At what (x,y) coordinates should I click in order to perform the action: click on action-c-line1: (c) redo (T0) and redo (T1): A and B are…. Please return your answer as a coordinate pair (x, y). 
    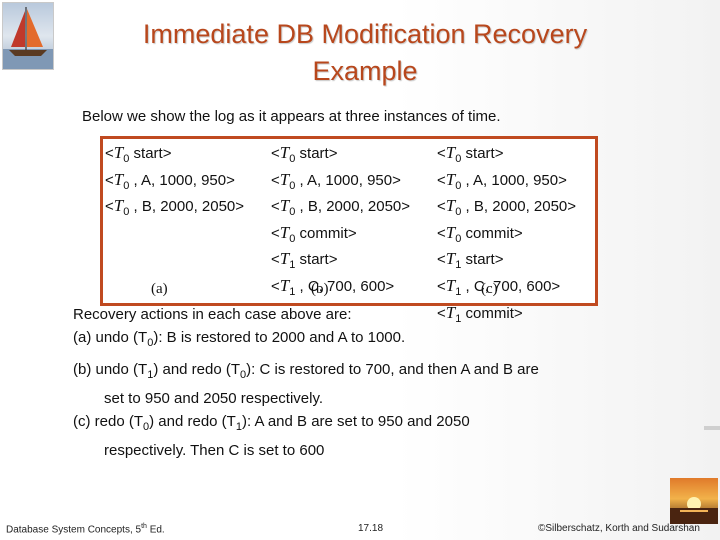
    Looking at the image, I should click on (271, 423).